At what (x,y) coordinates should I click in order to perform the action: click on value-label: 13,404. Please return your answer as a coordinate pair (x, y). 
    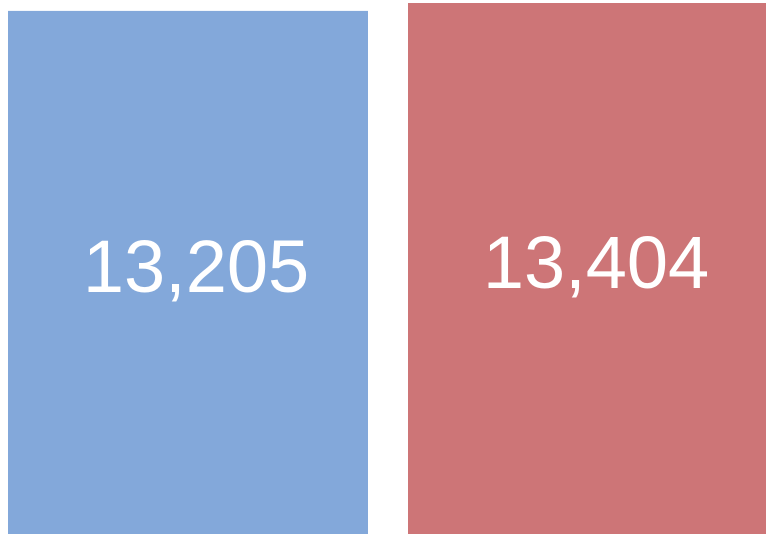
    Looking at the image, I should click on (596, 262).